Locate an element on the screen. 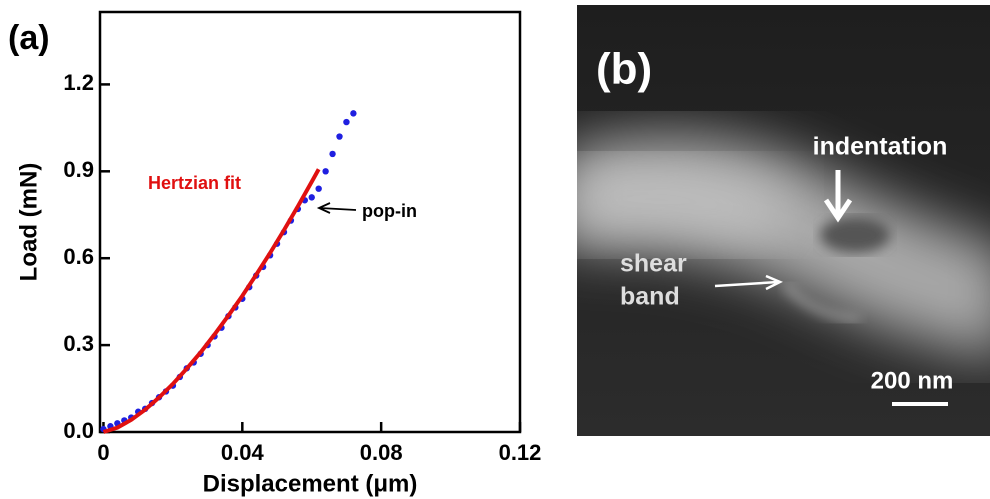 This screenshot has width=990, height=499. panel-label: (a) is located at coordinates (29, 38).